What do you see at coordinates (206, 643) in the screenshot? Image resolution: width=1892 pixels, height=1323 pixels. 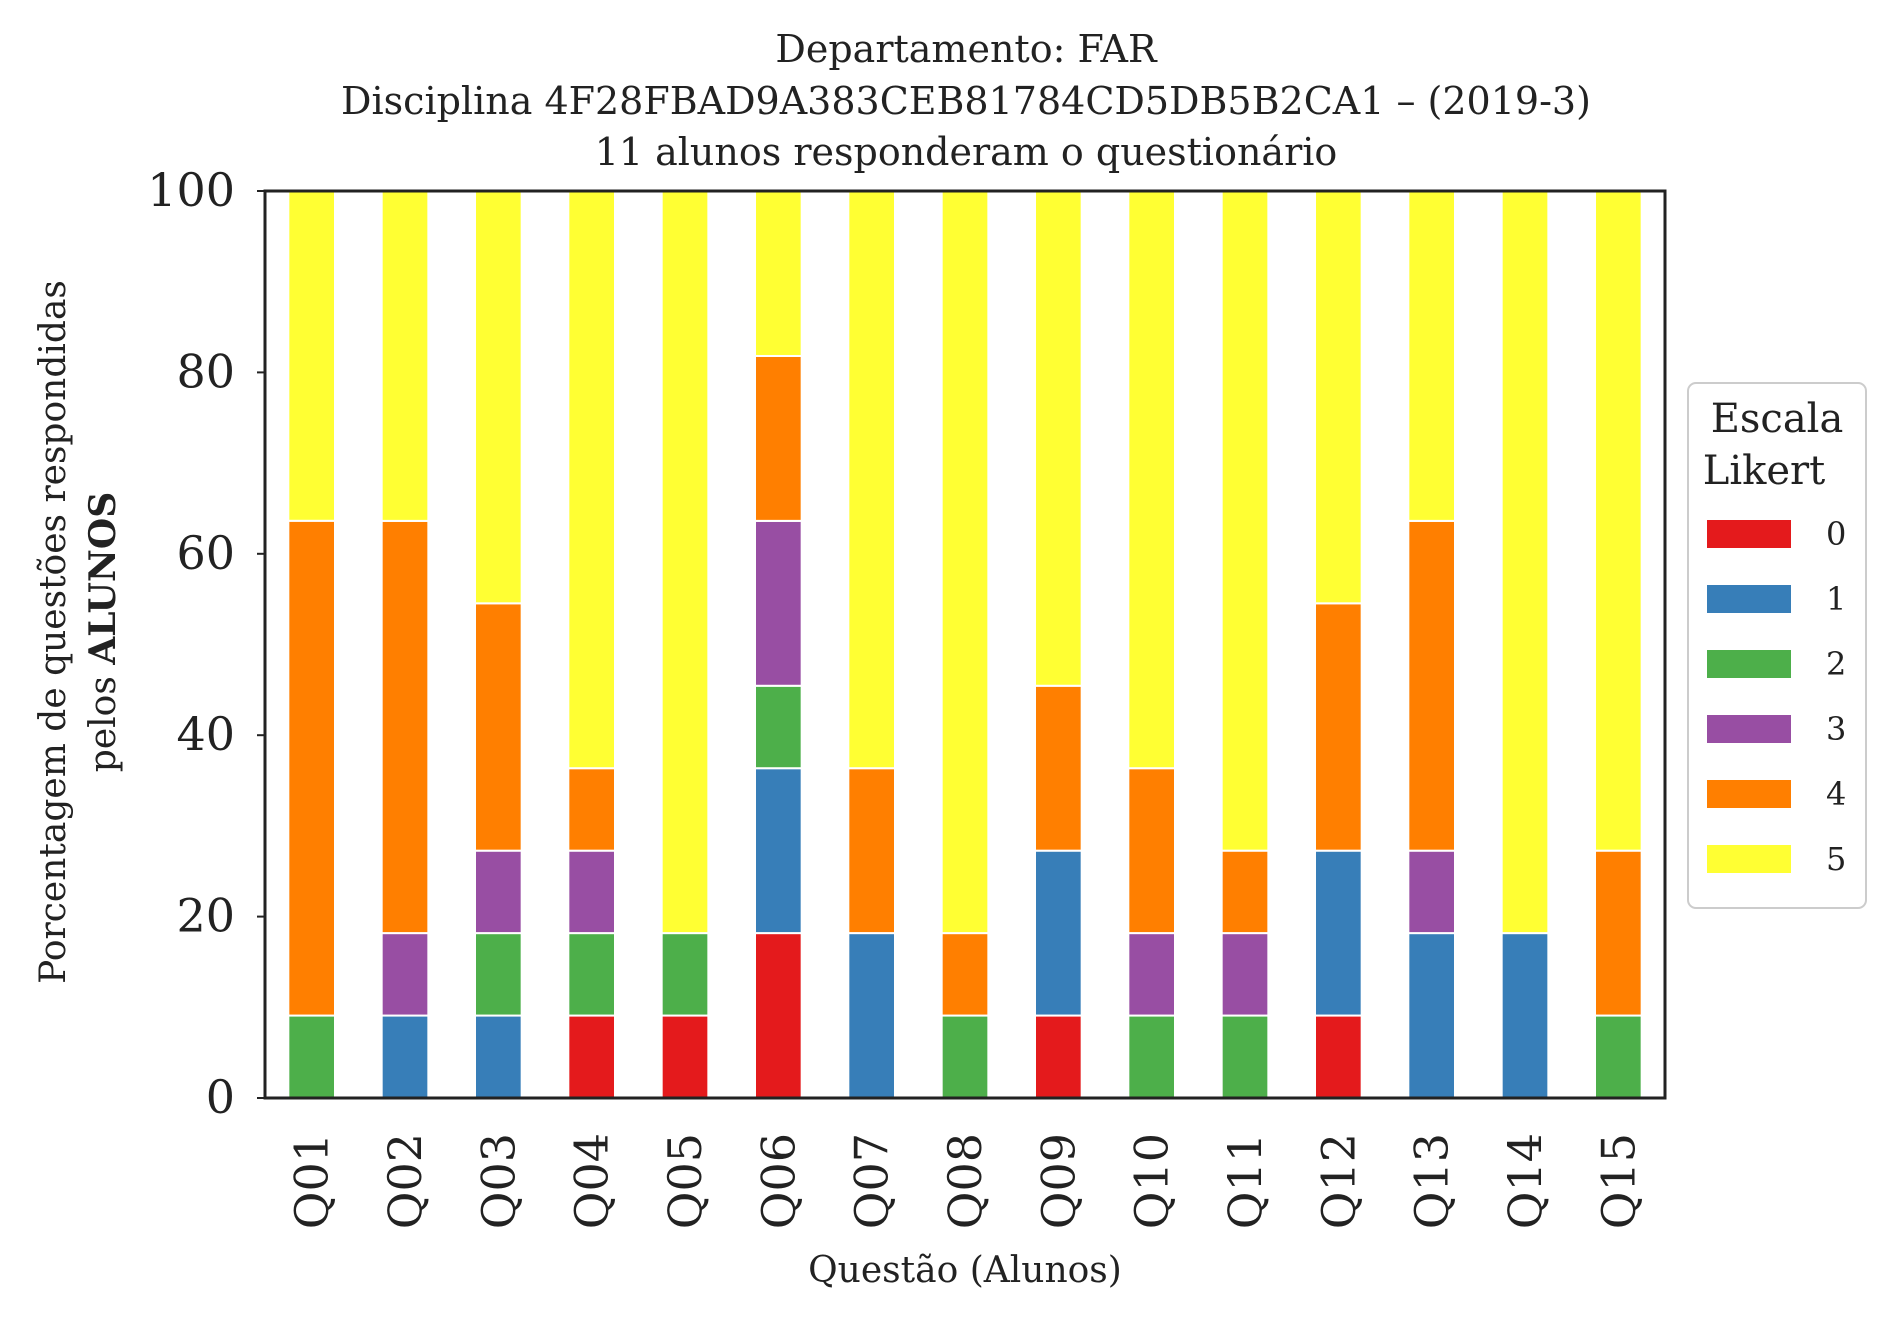 I see `y-axis-ticks: 0 20 40 60 80 100` at bounding box center [206, 643].